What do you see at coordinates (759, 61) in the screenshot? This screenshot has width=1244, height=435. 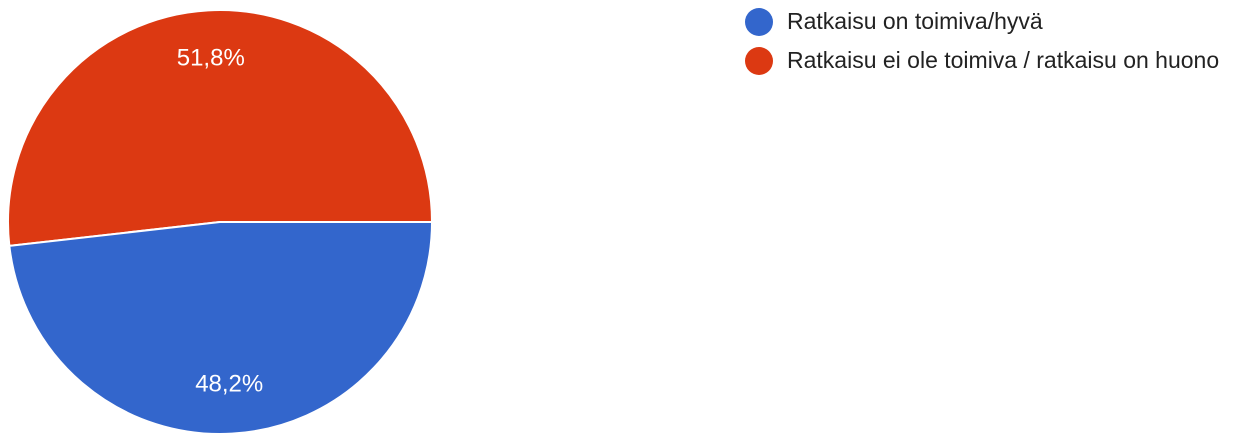 I see `legend-swatch-ei-toimiva` at bounding box center [759, 61].